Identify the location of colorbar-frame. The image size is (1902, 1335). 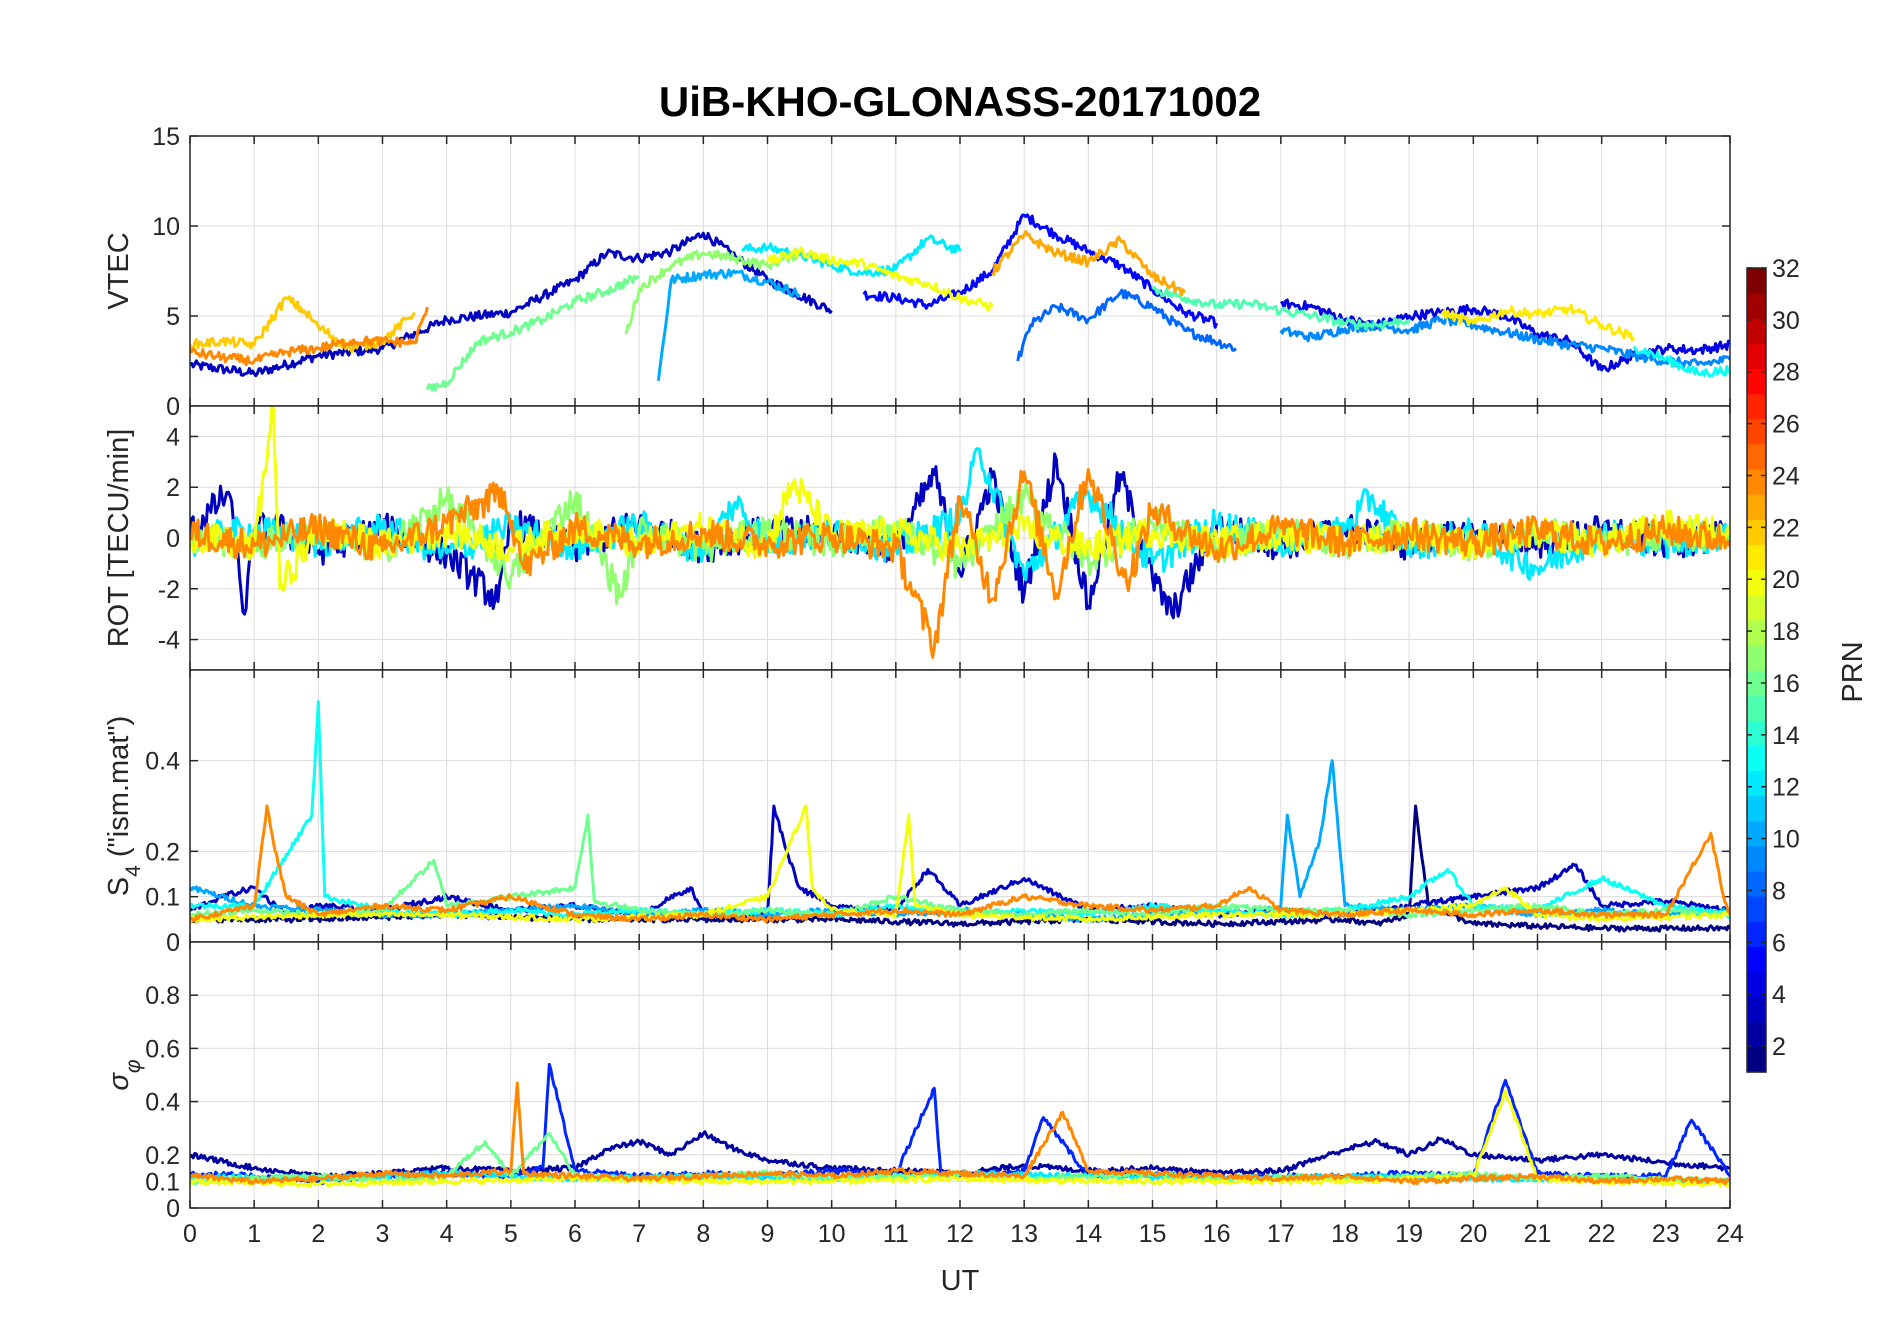
(1756, 670).